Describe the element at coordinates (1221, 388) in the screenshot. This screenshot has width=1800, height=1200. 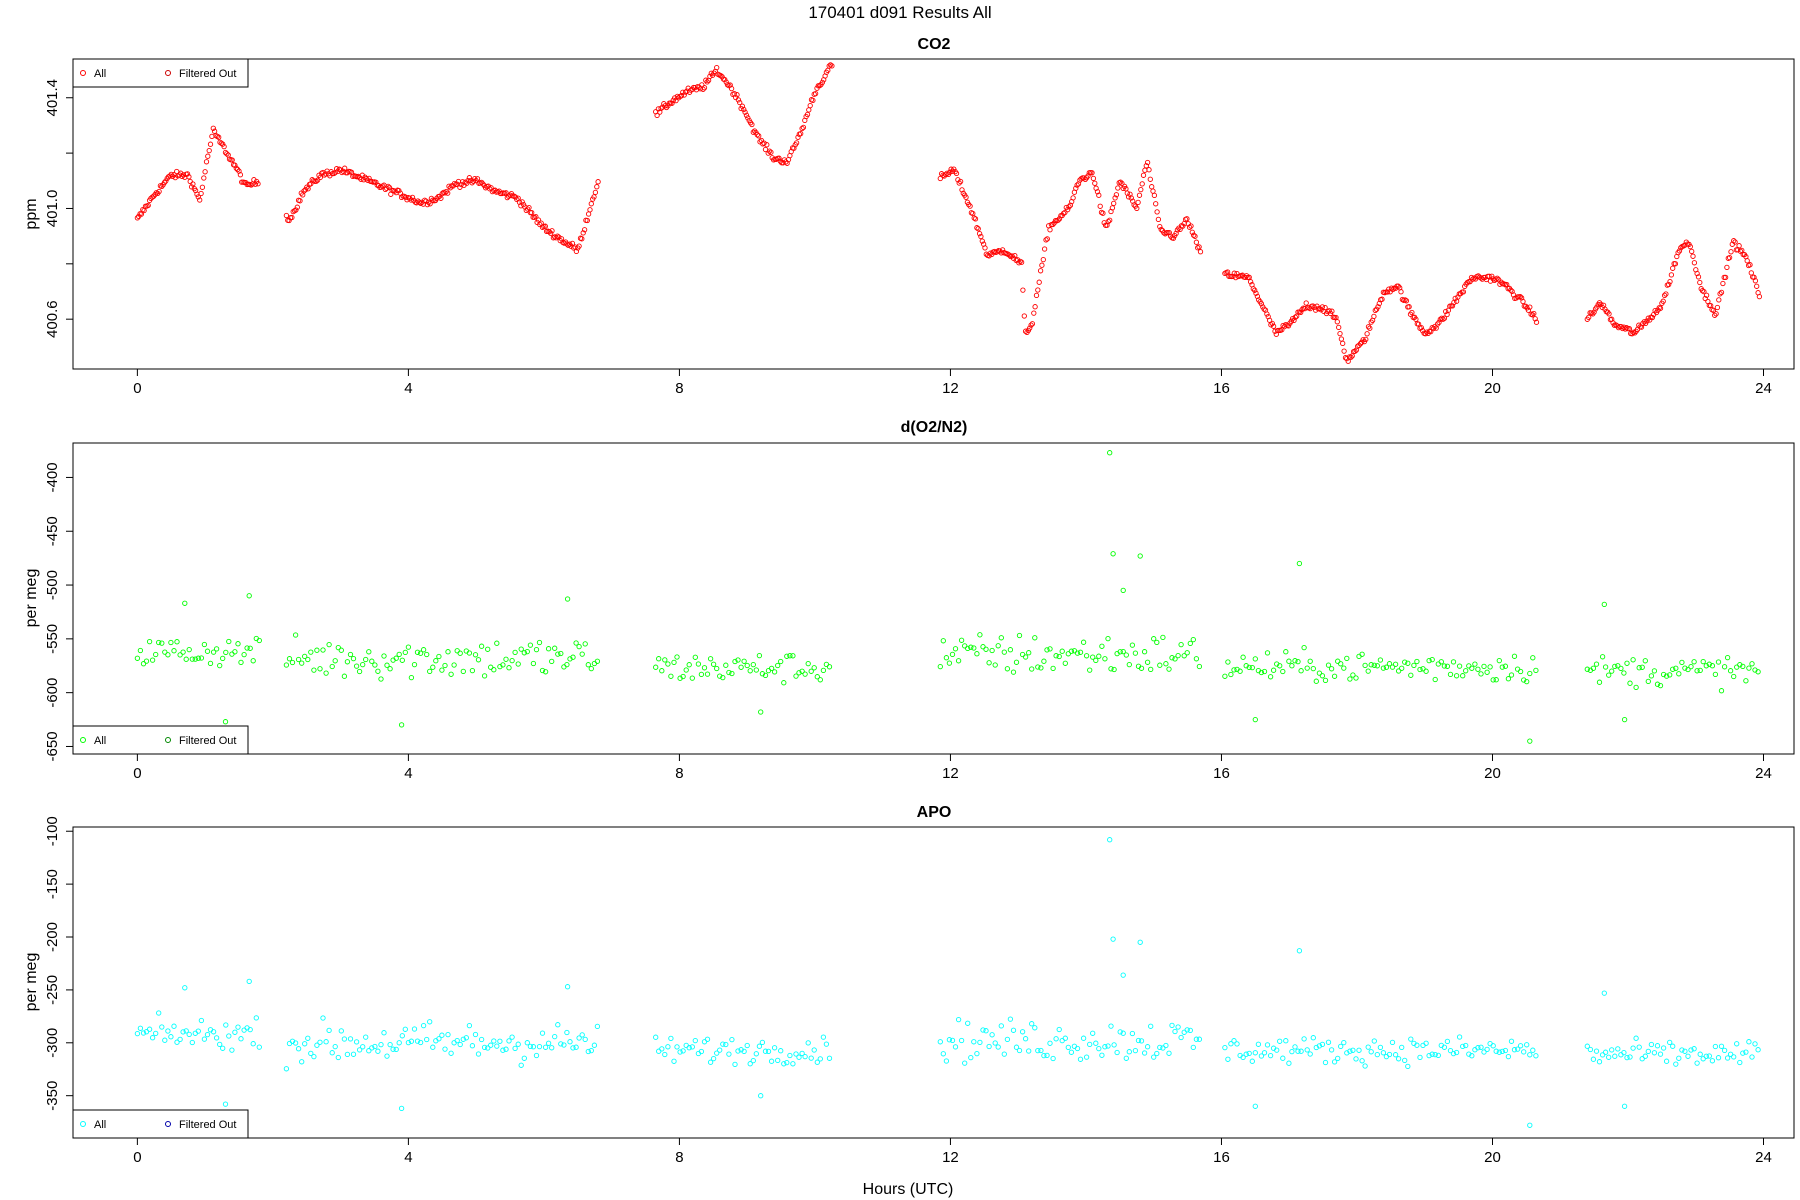
I see `co2-x-tick-label: 16` at that location.